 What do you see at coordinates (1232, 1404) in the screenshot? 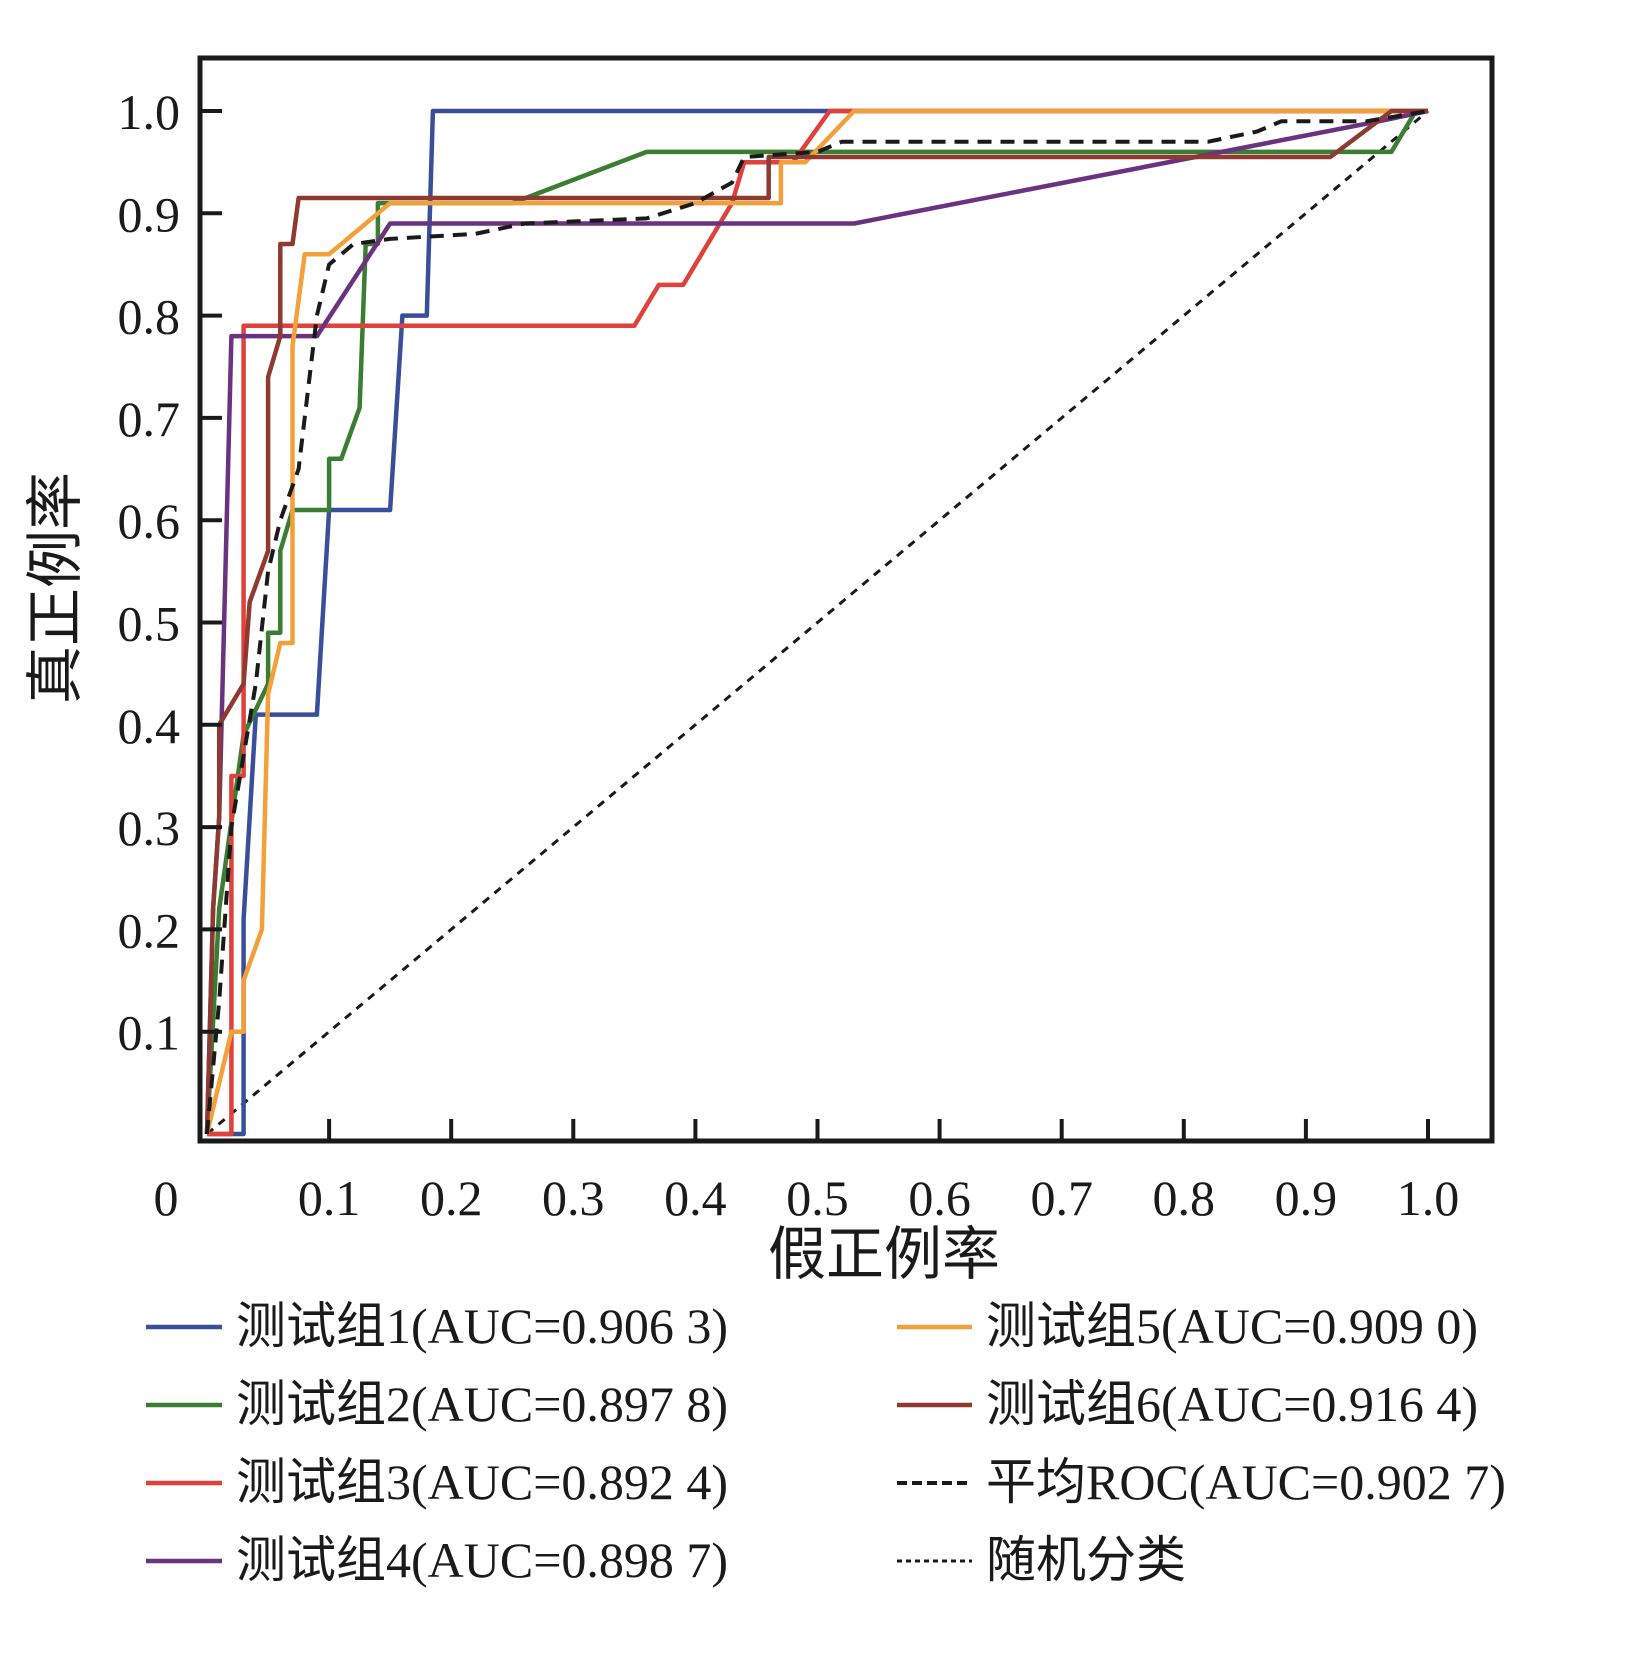
I see `legend-label-6: 测试组6(AUC=0.916 4)` at bounding box center [1232, 1404].